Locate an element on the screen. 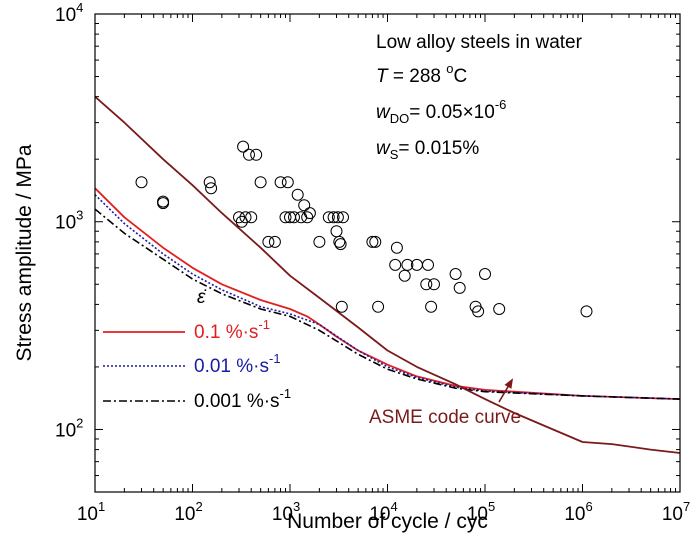 This screenshot has height=537, width=700. y-tick-label: 10² is located at coordinates (69, 428).